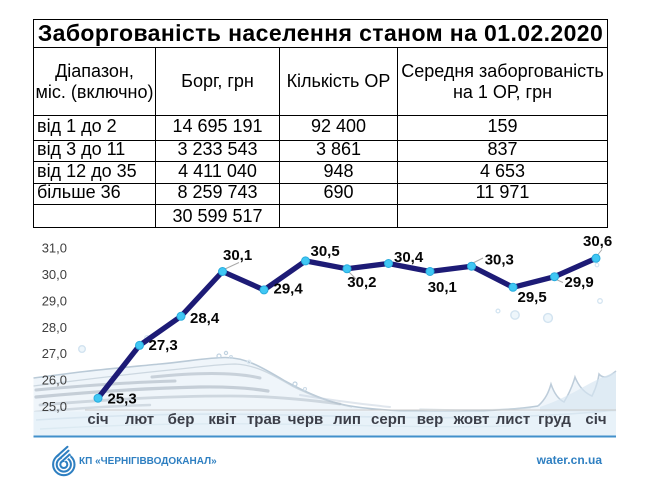  I want to click on svg-text: 29,9, so click(579, 282).